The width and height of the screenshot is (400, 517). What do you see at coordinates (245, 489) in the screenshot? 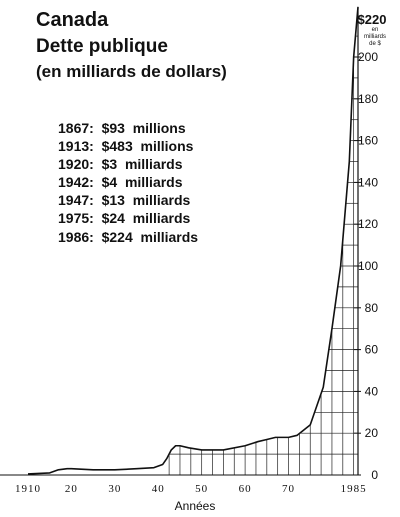
I see `x-tick-label: 60` at bounding box center [245, 489].